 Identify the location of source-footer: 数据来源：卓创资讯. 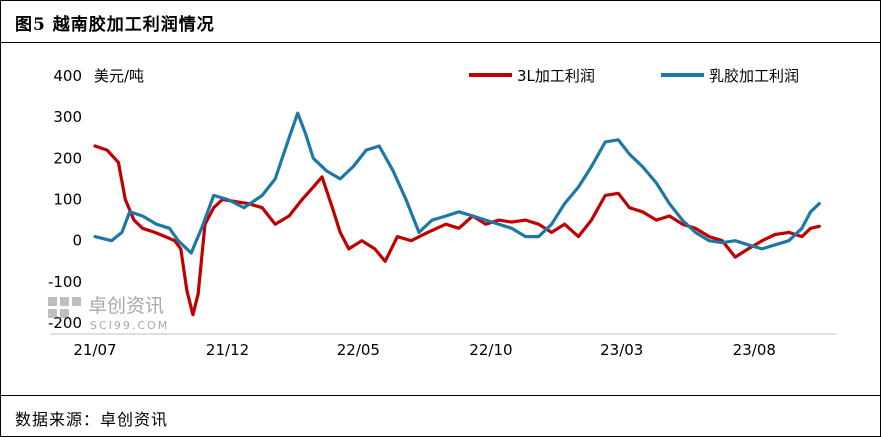
(440, 416).